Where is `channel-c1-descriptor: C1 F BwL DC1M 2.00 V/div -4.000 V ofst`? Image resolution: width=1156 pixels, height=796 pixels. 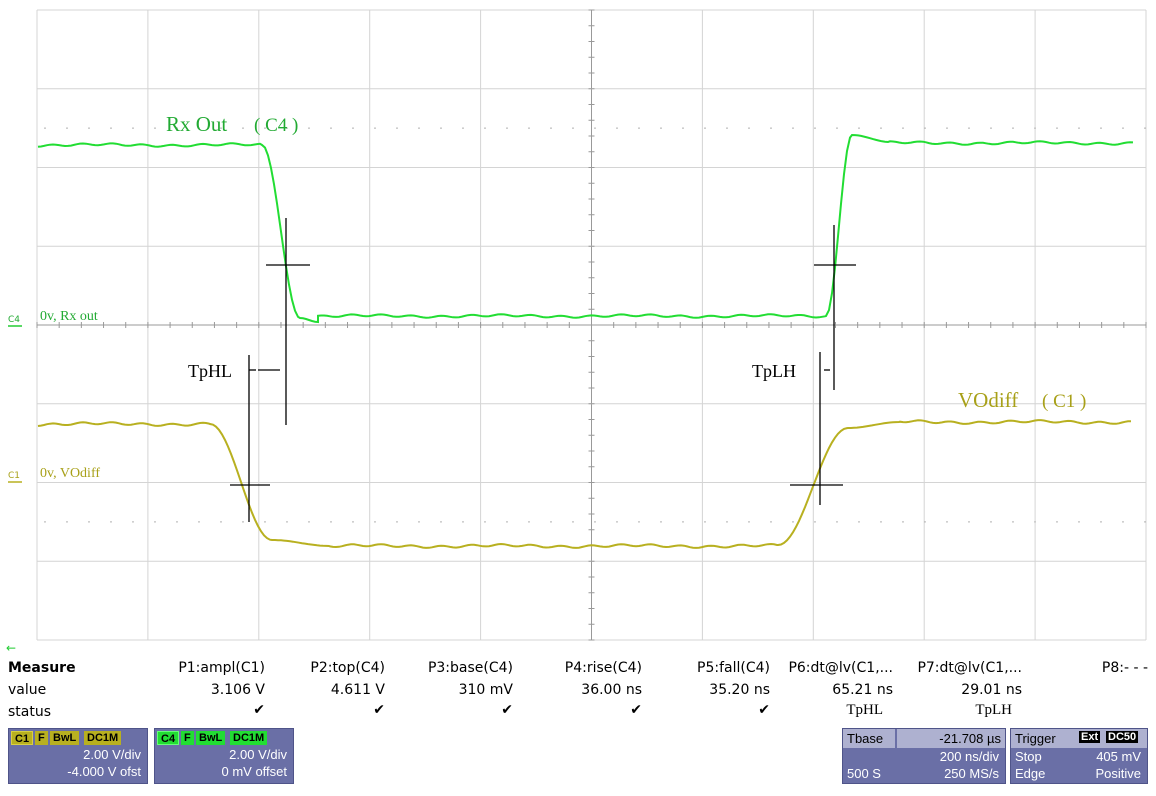 channel-c1-descriptor: C1 F BwL DC1M 2.00 V/div -4.000 V ofst is located at coordinates (78, 756).